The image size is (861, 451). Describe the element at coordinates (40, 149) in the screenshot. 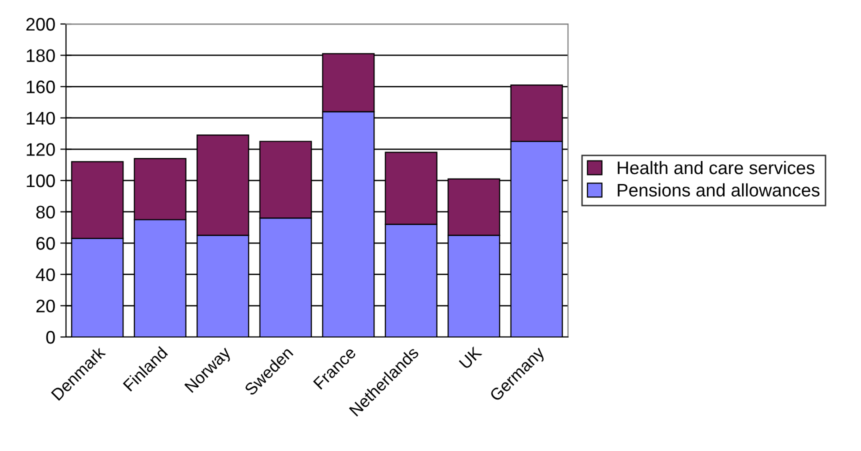

I see `y-tick-label: 120` at that location.